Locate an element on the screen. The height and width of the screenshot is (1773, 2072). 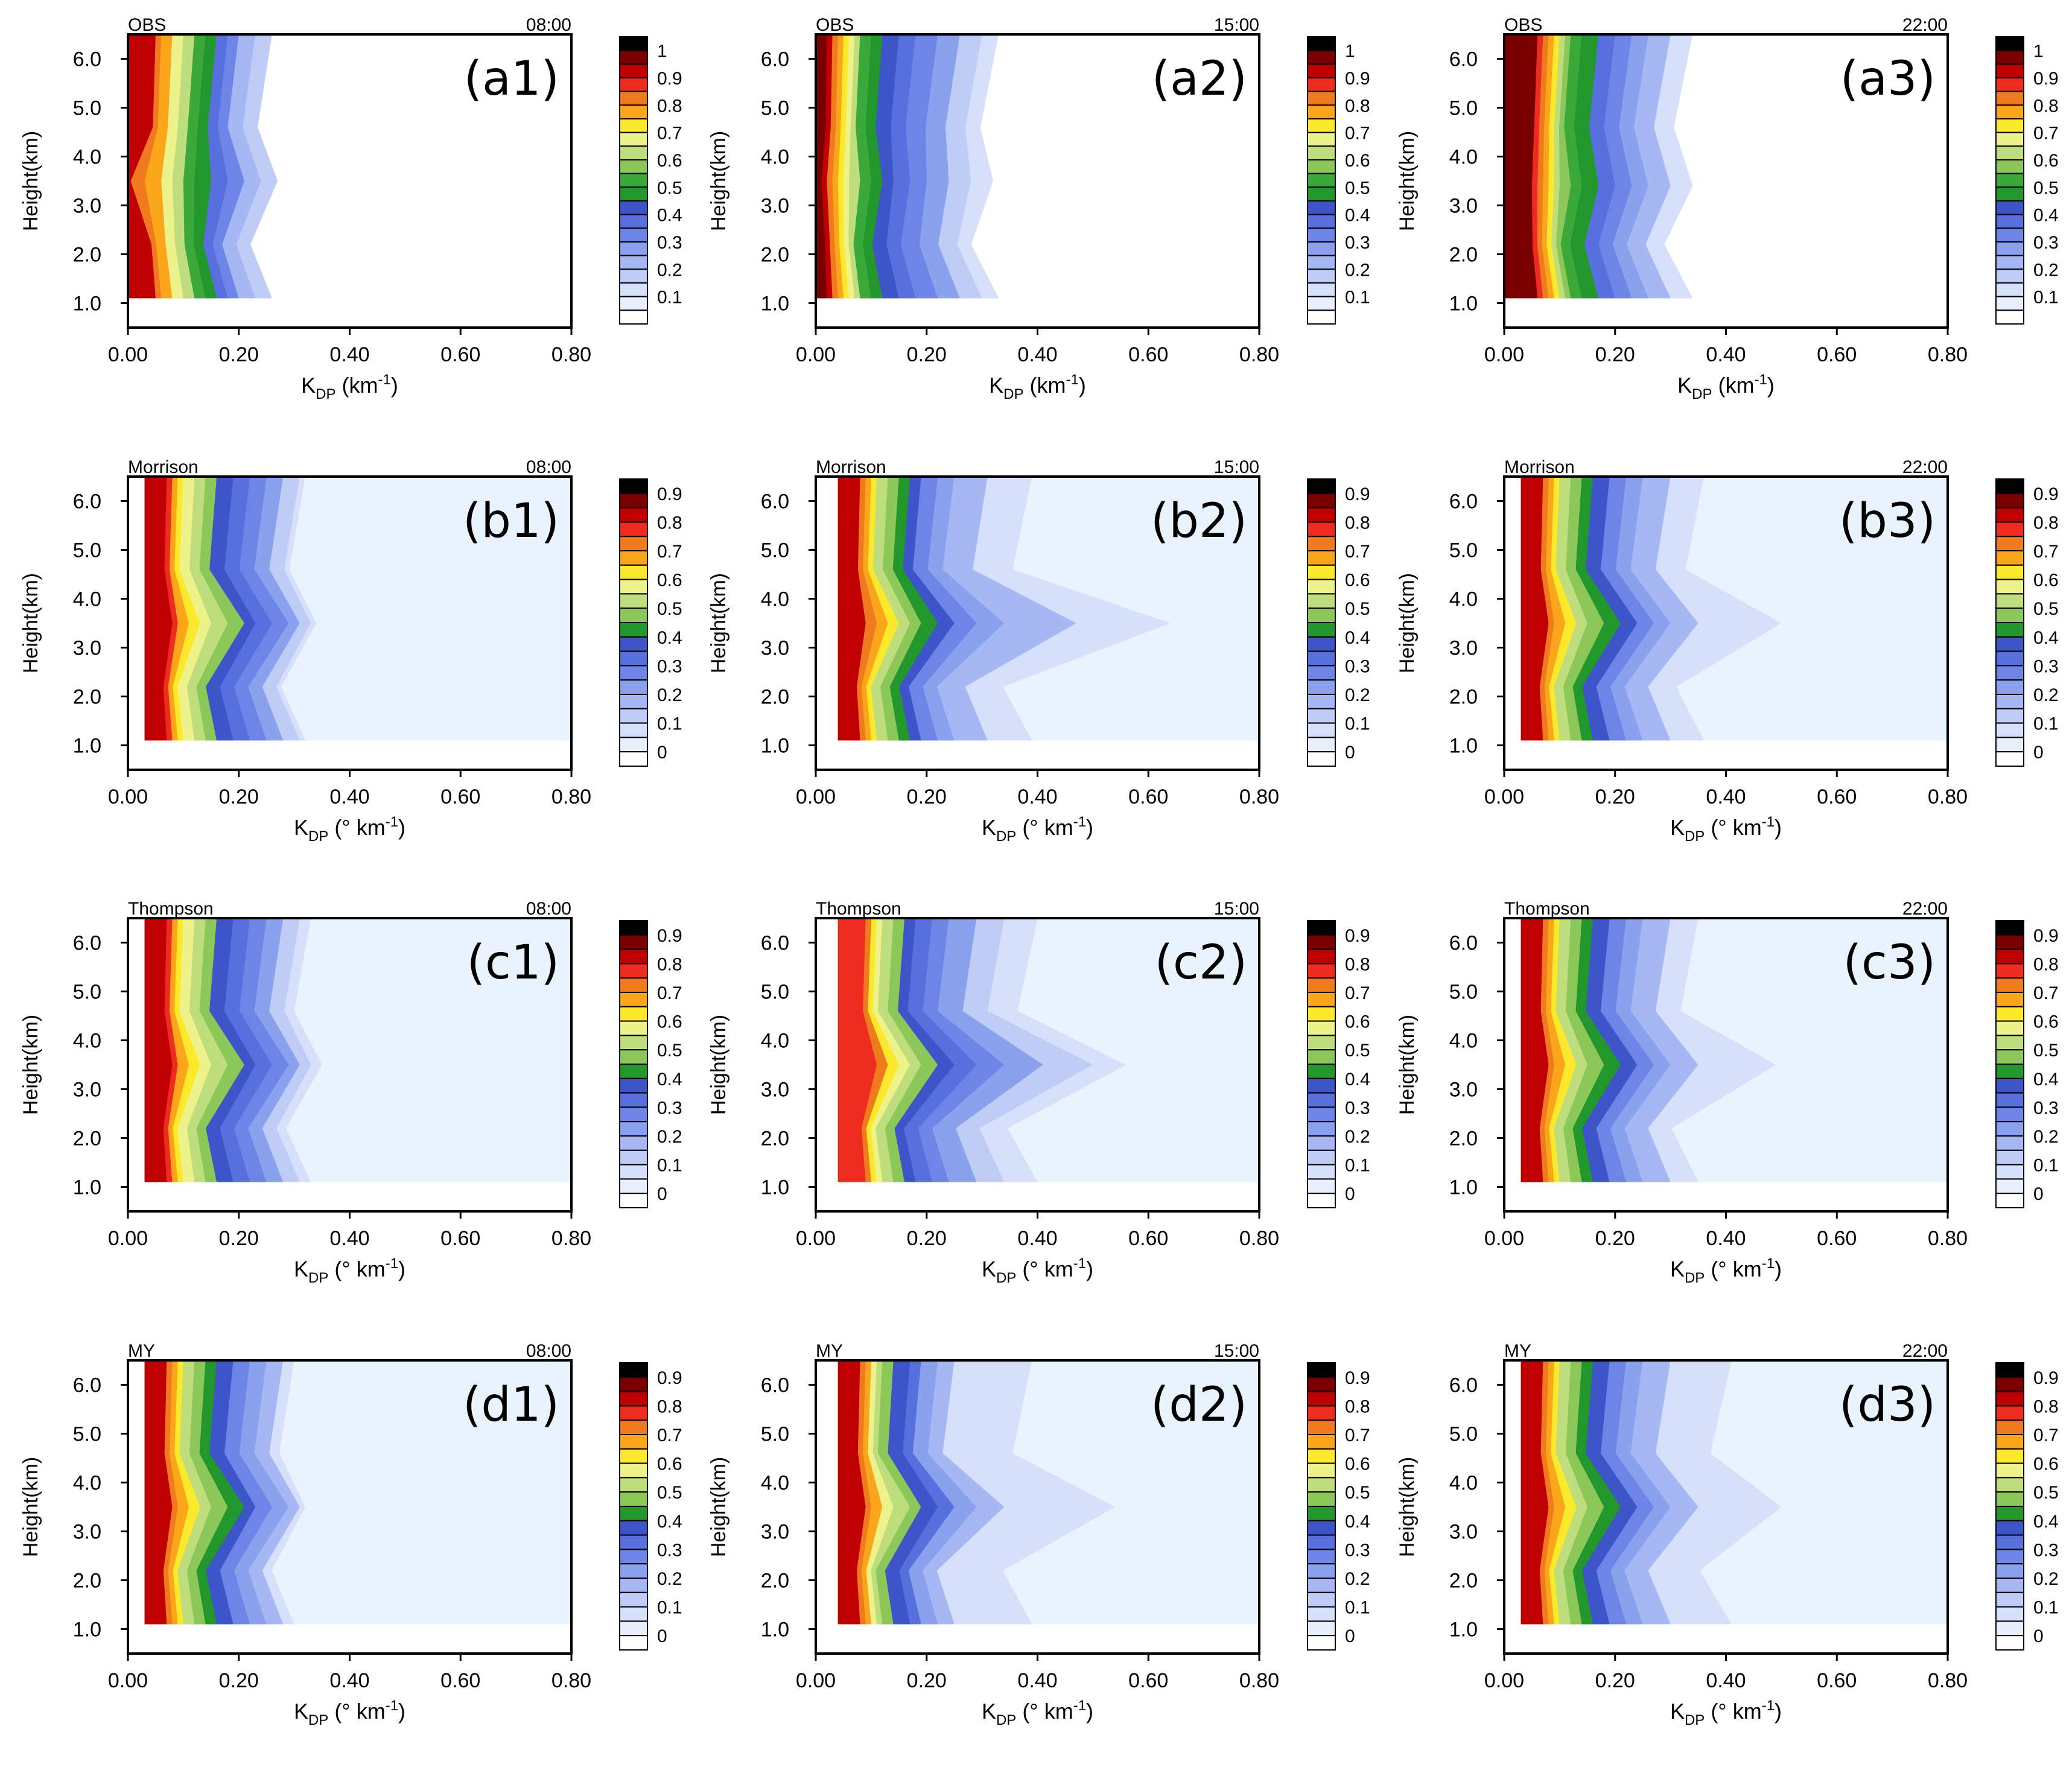
y-tick-label: 1.0 is located at coordinates (775, 304).